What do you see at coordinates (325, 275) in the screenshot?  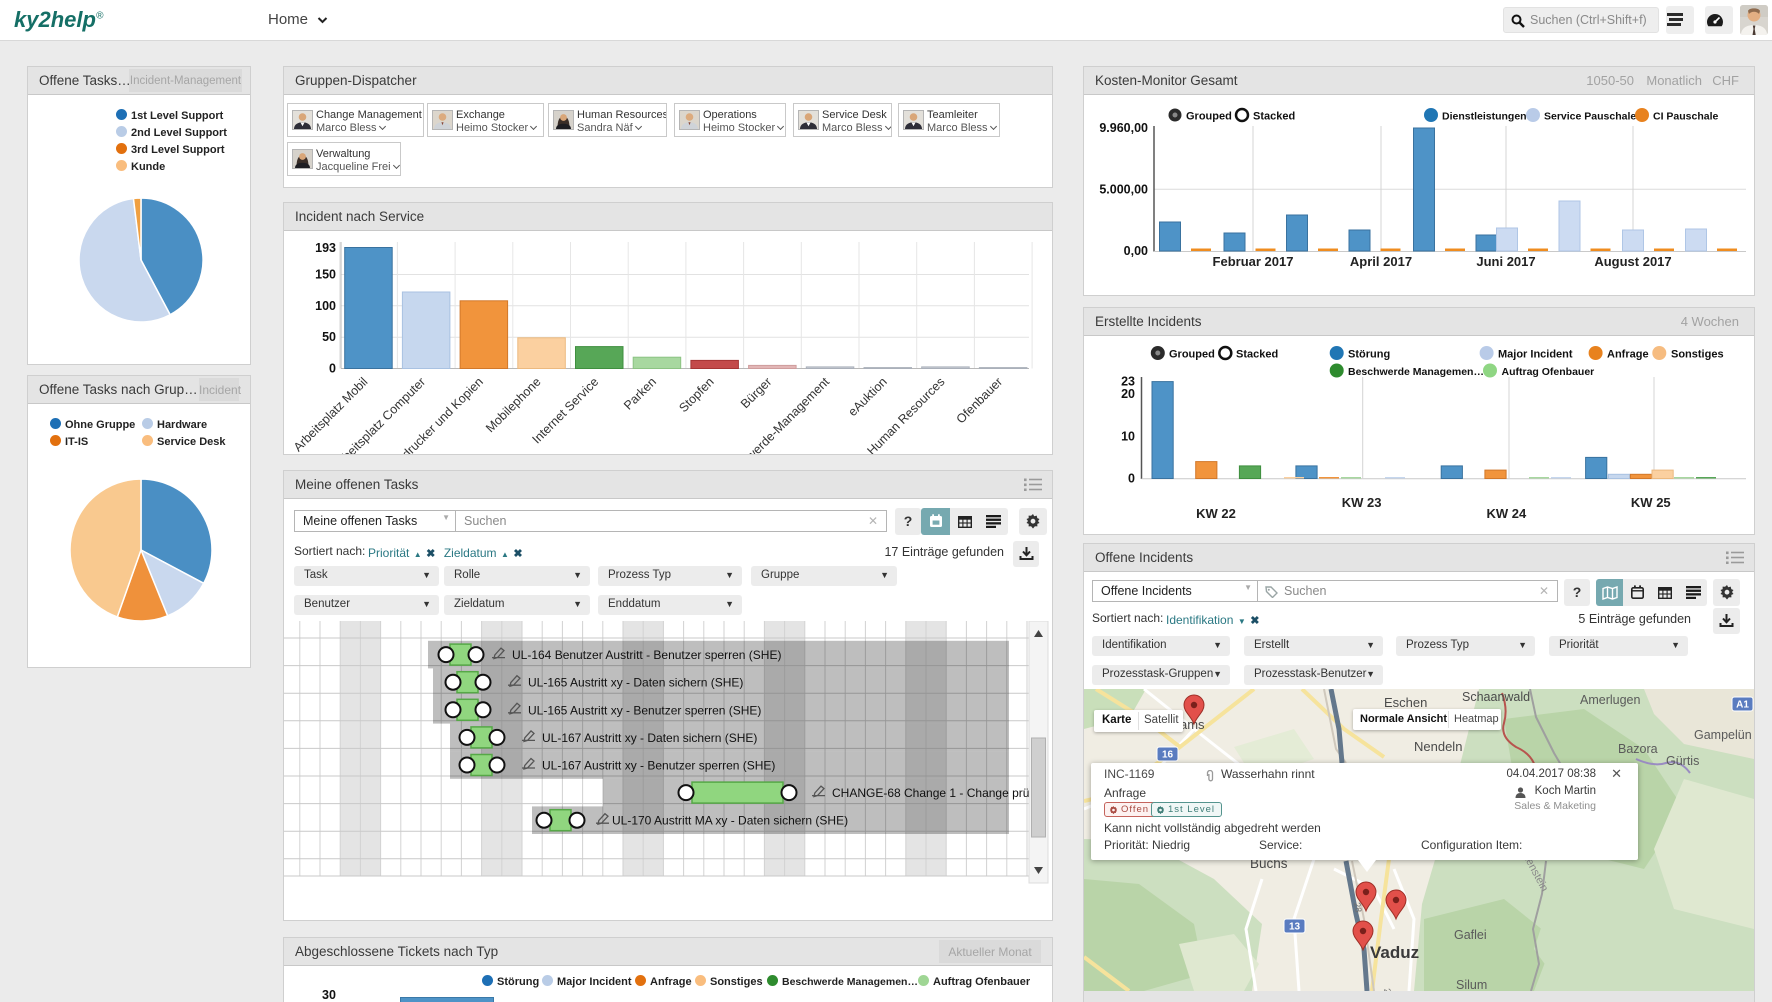 I see `svg-text: 150` at bounding box center [325, 275].